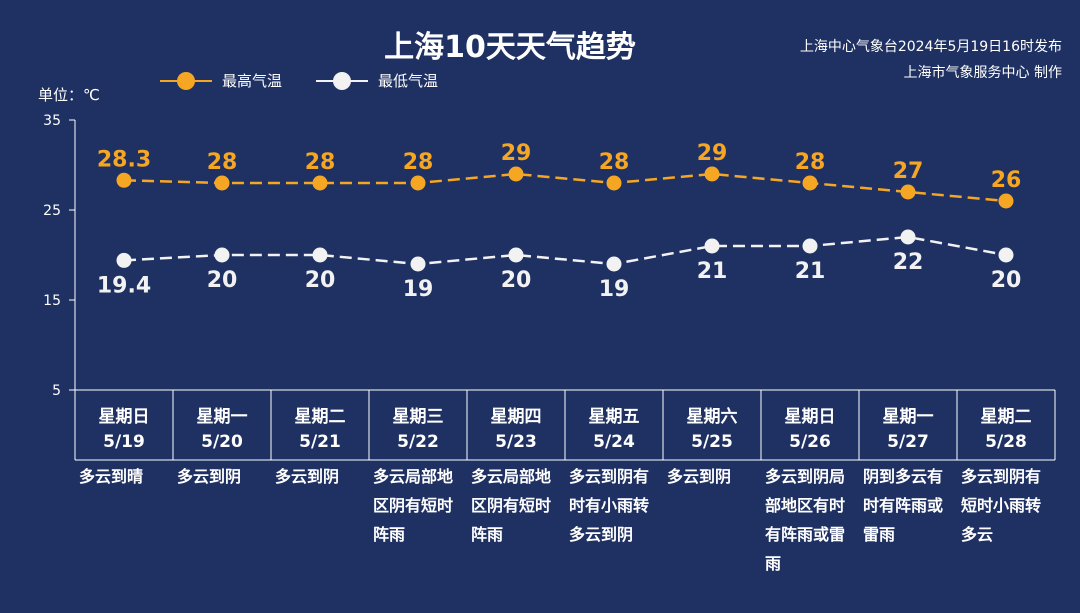 Image resolution: width=1080 pixels, height=613 pixels. What do you see at coordinates (52, 211) in the screenshot?
I see `y-tick-label: 25` at bounding box center [52, 211].